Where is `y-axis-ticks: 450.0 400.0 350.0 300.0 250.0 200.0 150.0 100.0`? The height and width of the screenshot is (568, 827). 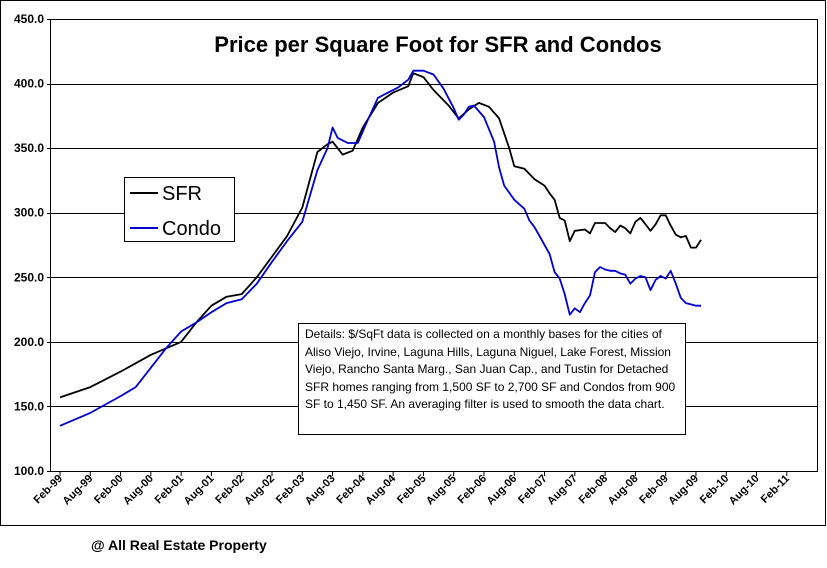 y-axis-ticks: 450.0 400.0 350.0 300.0 250.0 200.0 150.0 100.0 is located at coordinates (32, 245).